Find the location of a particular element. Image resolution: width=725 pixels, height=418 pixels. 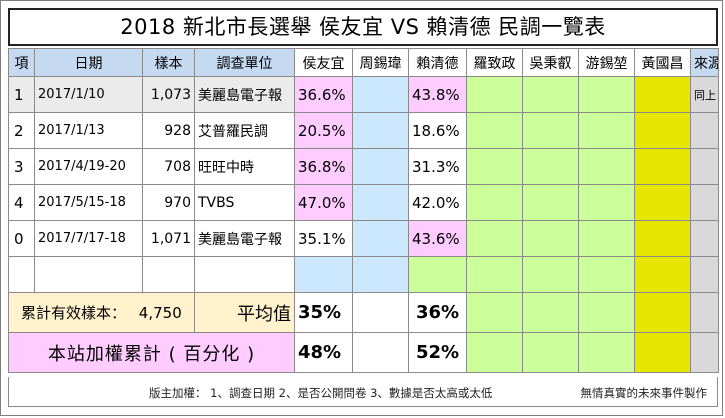

weighted-yu is located at coordinates (606, 352).